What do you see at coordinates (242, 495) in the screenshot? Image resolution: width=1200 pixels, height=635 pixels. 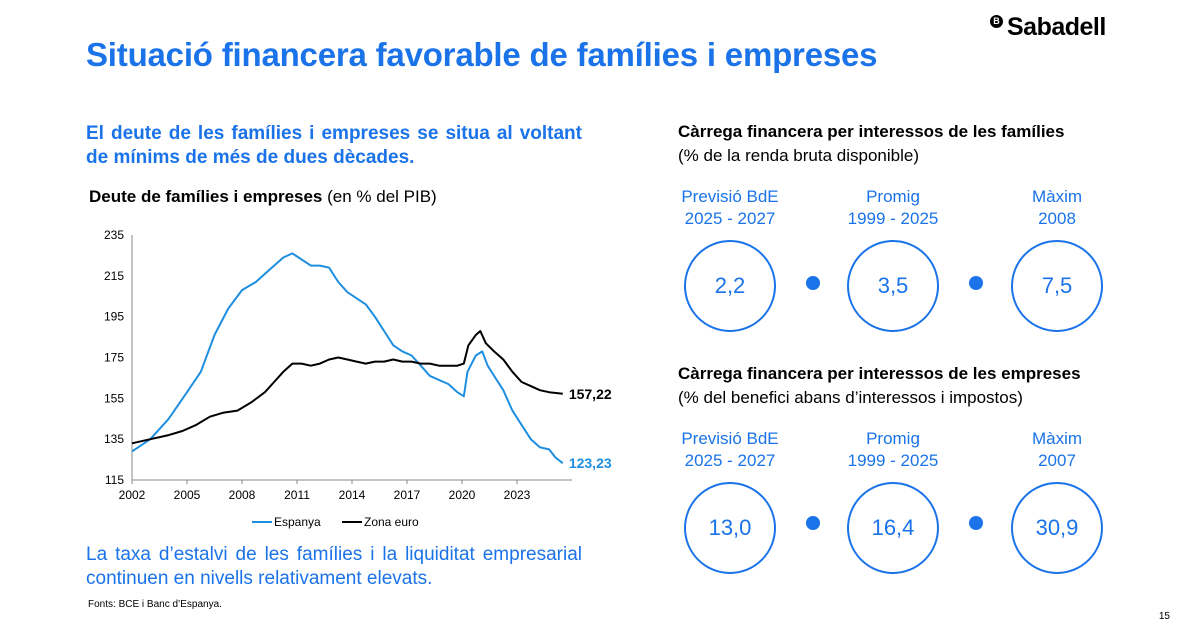 I see `x-tick-label: 2008` at bounding box center [242, 495].